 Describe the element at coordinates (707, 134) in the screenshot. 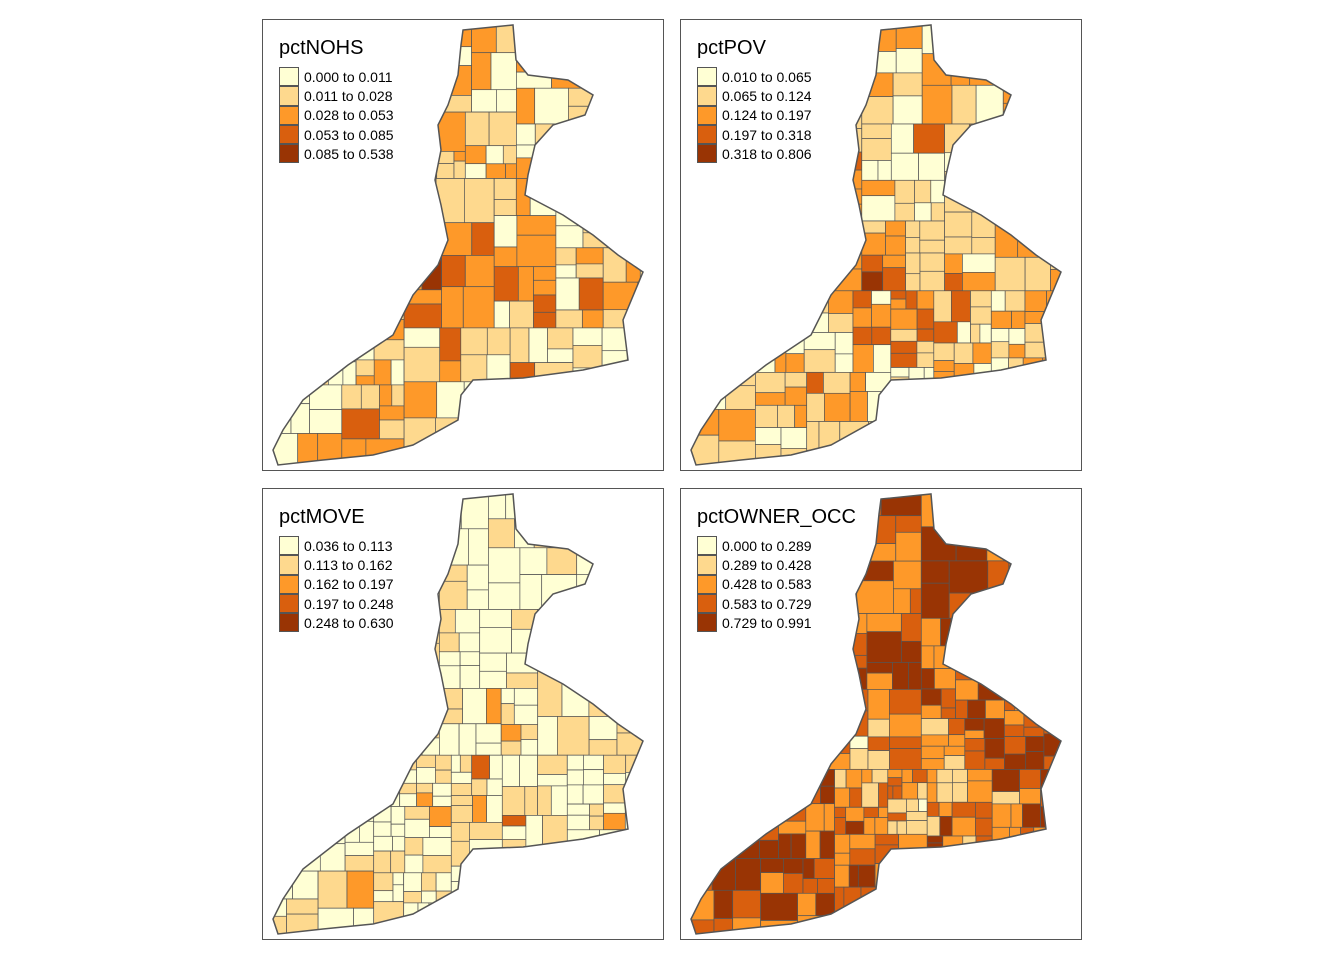

I see `legend-swatch` at that location.